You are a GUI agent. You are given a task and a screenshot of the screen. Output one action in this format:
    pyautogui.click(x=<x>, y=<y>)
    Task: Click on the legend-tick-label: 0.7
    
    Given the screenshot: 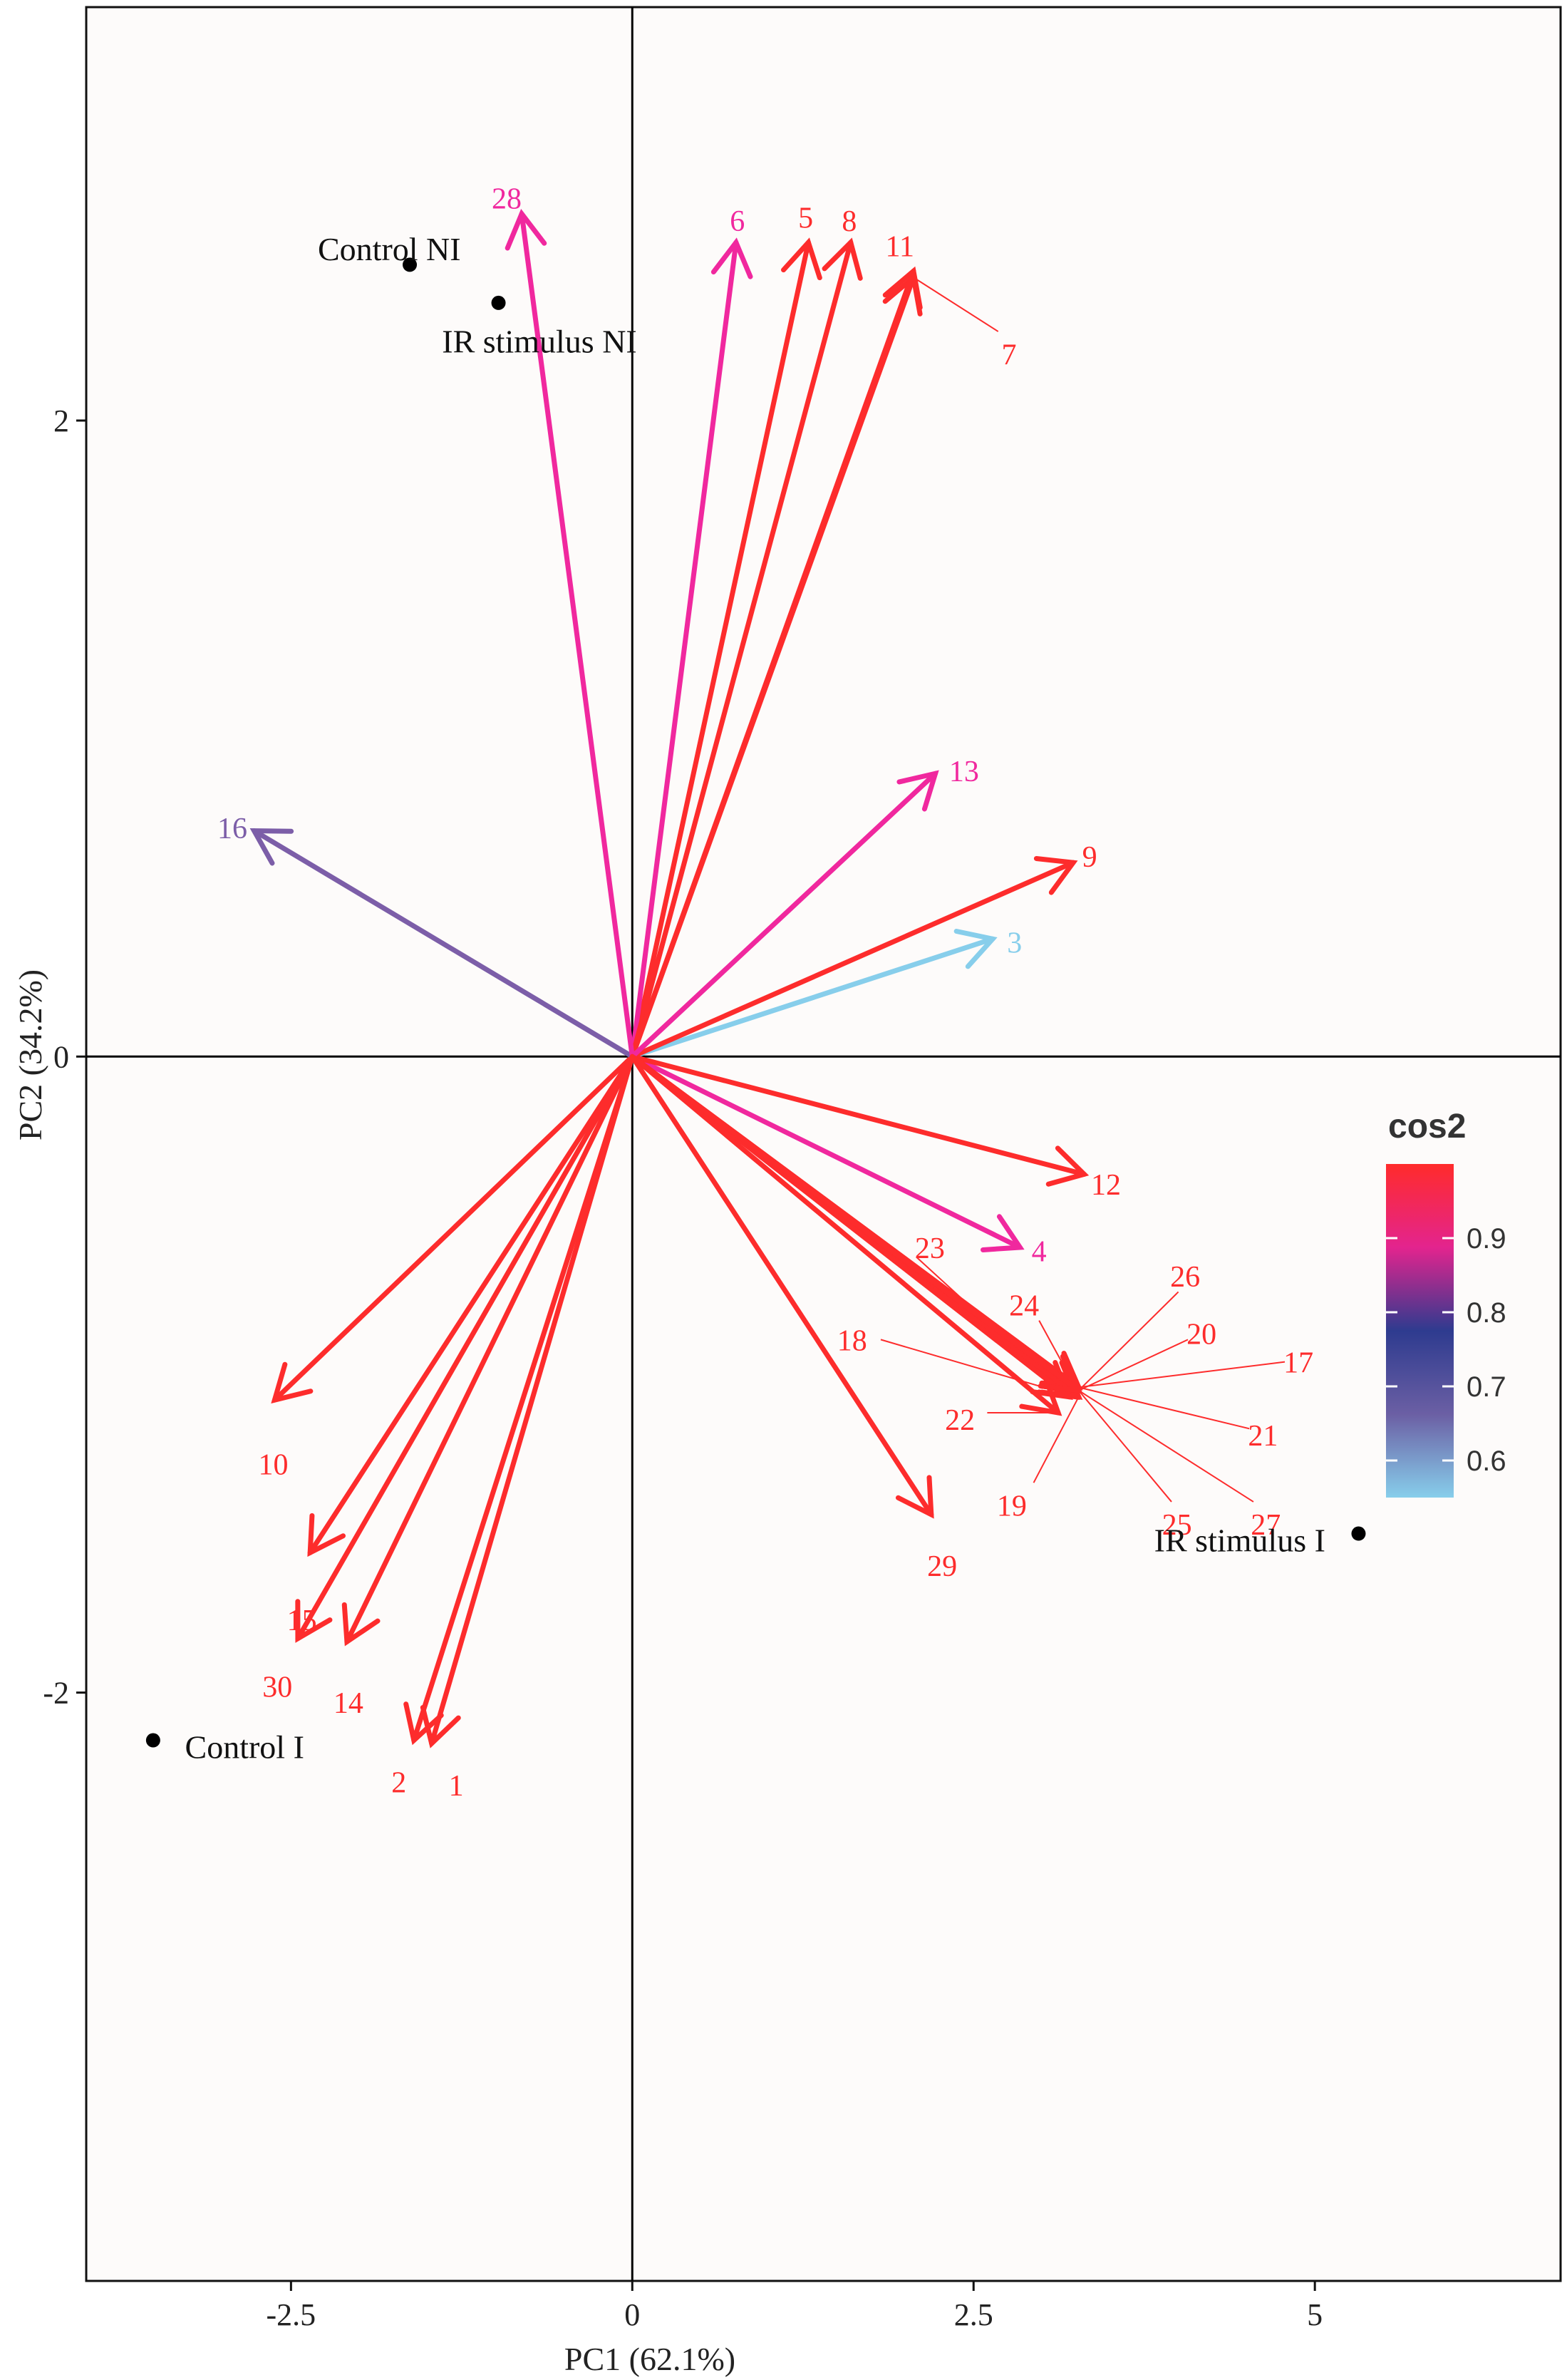 What is the action you would take?
    pyautogui.click(x=1486, y=1387)
    